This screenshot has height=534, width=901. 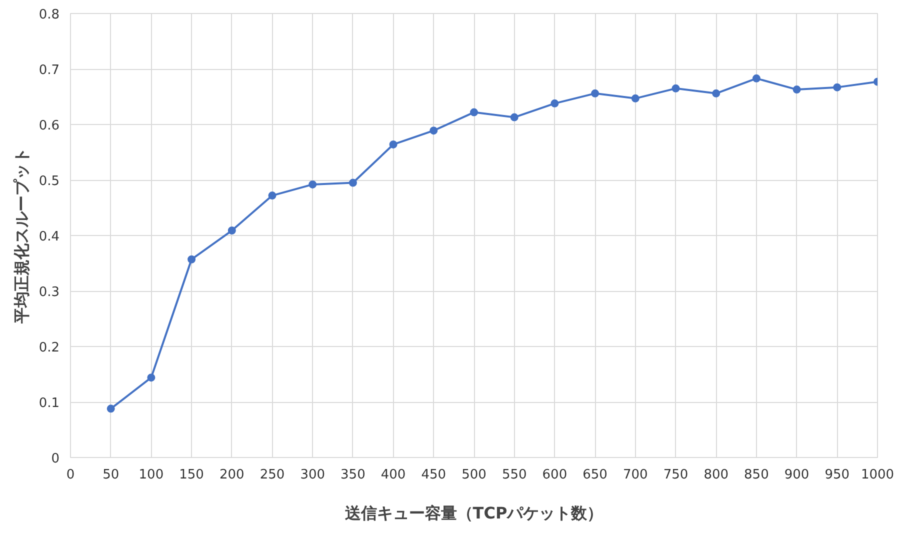 I want to click on x-tick-label: 450, so click(x=433, y=475).